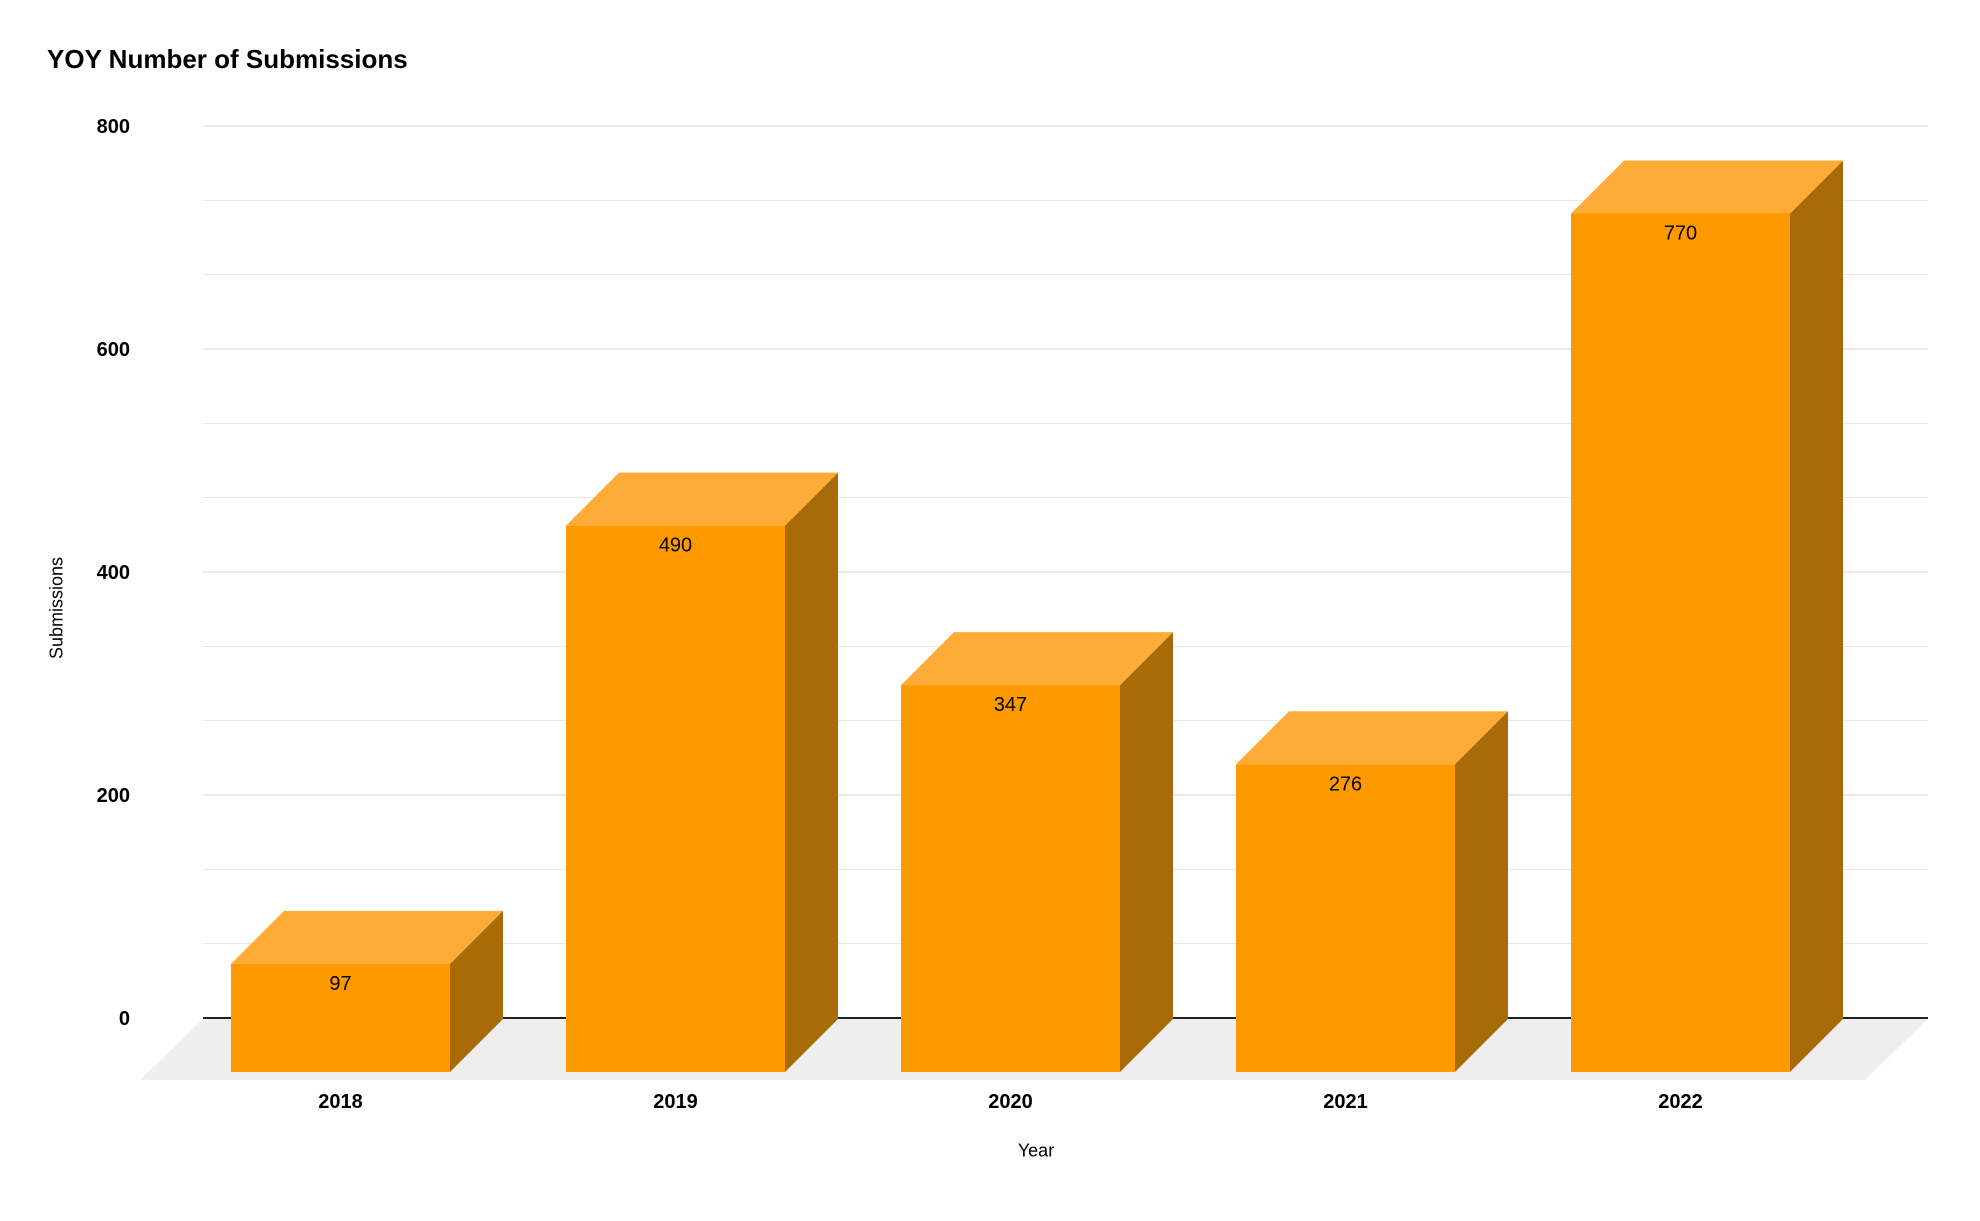  What do you see at coordinates (1345, 784) in the screenshot?
I see `bar-value-label: 276` at bounding box center [1345, 784].